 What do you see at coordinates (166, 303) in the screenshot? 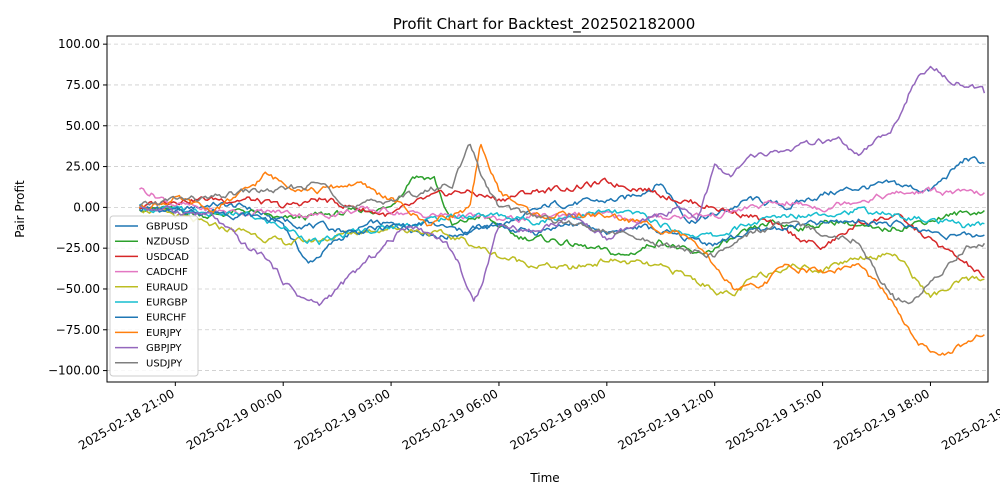
I see `legend-label-eurgbp: EURGBP` at bounding box center [166, 303].